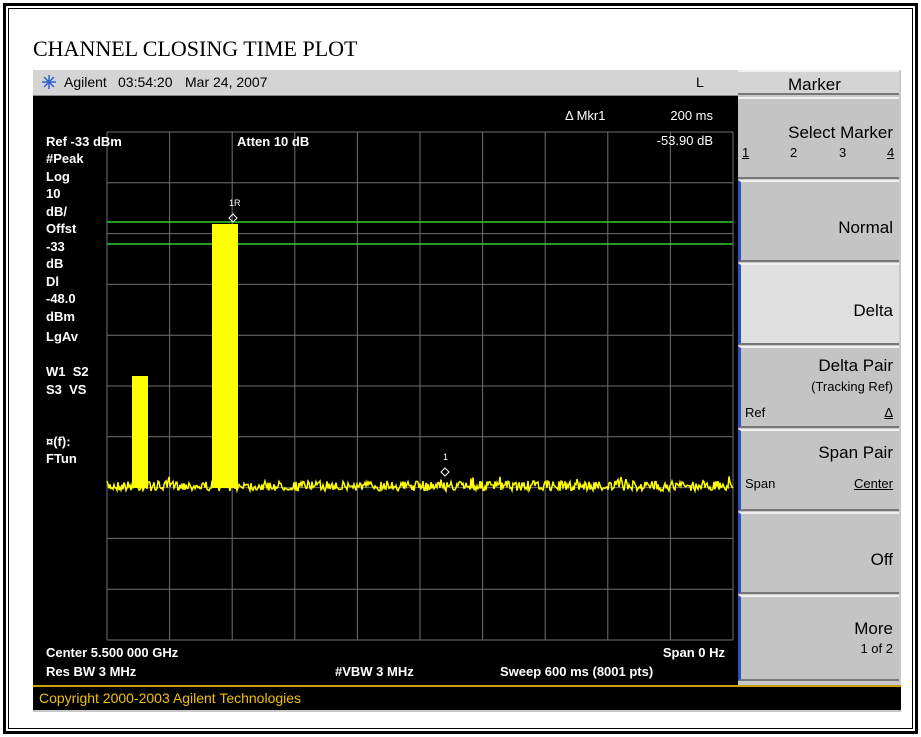 This screenshot has width=921, height=737. What do you see at coordinates (55, 263) in the screenshot?
I see `annotation: dB` at bounding box center [55, 263].